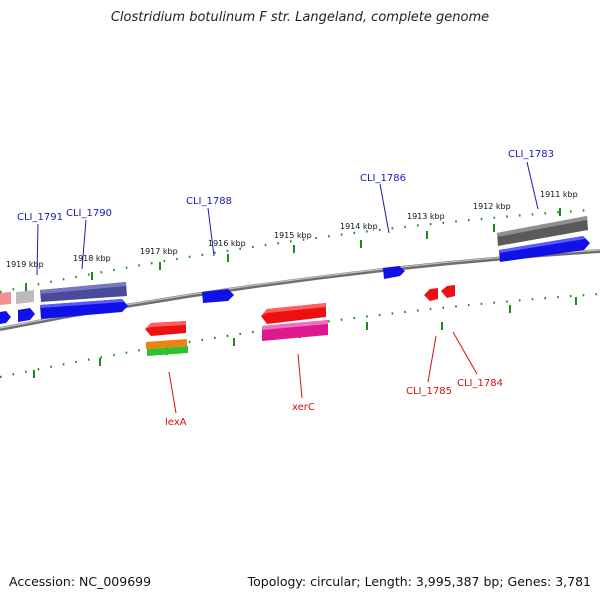 Image resolution: width=600 pixels, height=600 pixels. I want to click on kbp-label: 1917 kbp, so click(159, 251).